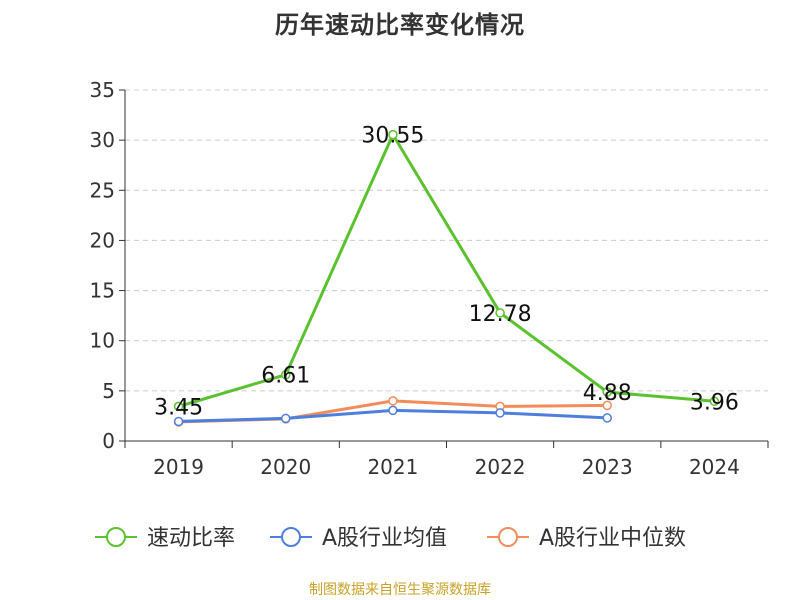 This screenshot has width=800, height=600. Describe the element at coordinates (714, 467) in the screenshot. I see `x-tick-label: 2024` at that location.